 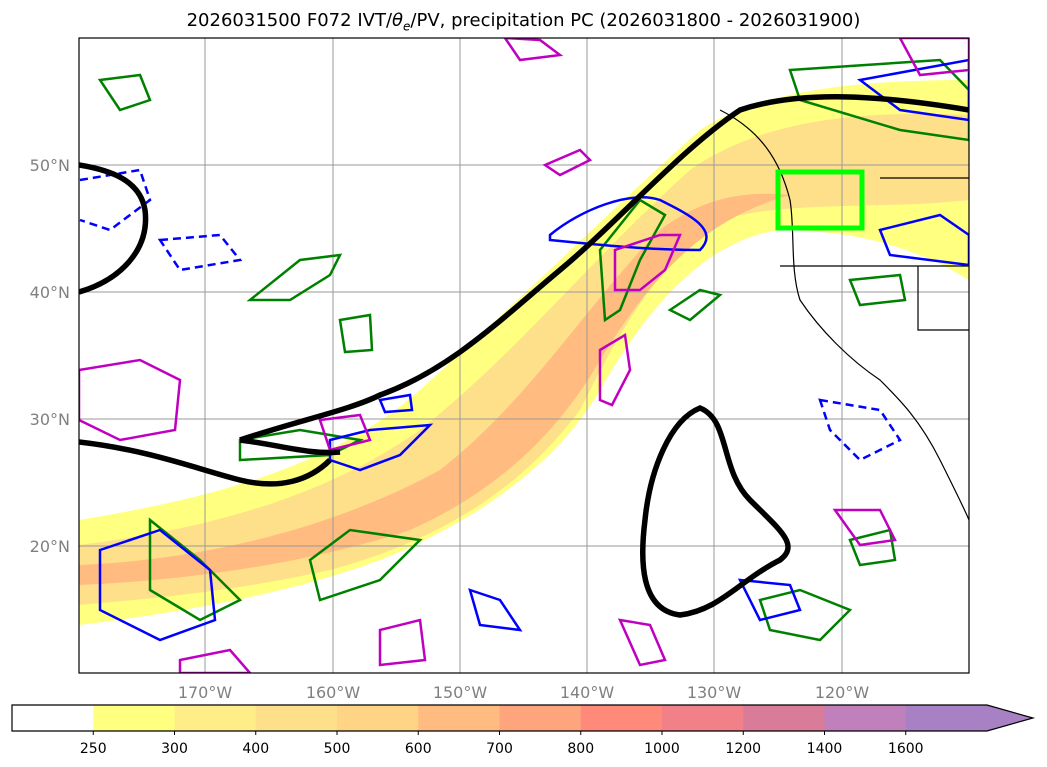 I want to click on lat-tick-label: 20°N, so click(x=50, y=546).